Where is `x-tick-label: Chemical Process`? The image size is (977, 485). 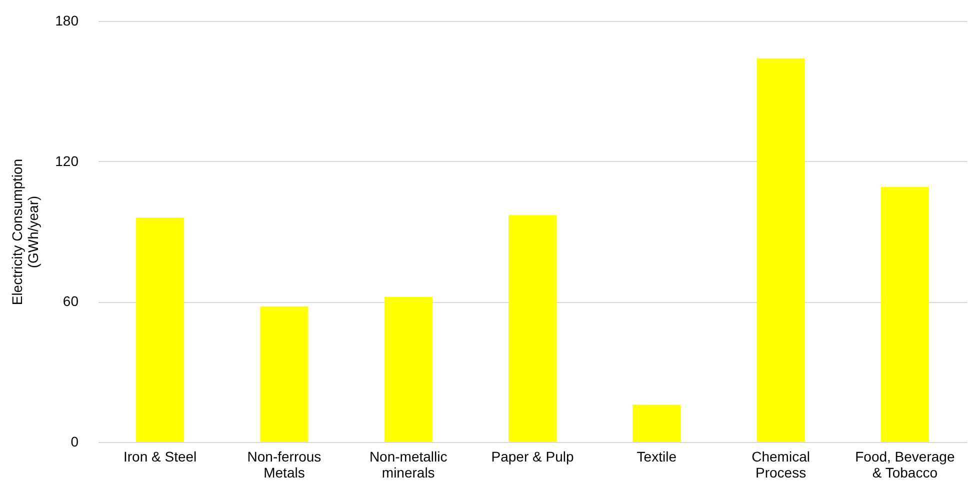 x-tick-label: Chemical Process is located at coordinates (781, 464).